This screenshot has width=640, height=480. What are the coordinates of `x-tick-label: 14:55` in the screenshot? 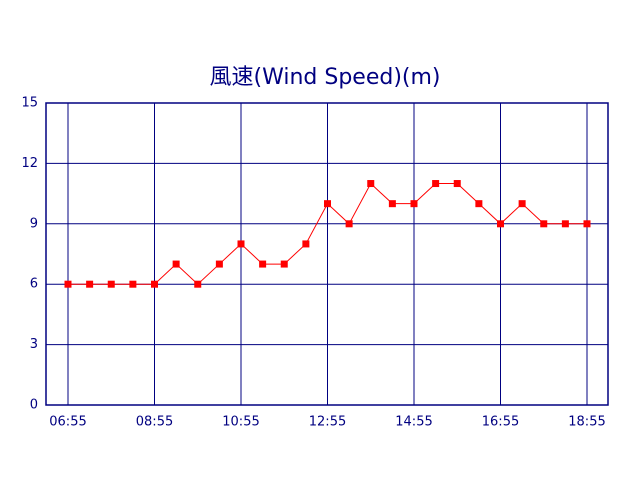 It's located at (413, 422).